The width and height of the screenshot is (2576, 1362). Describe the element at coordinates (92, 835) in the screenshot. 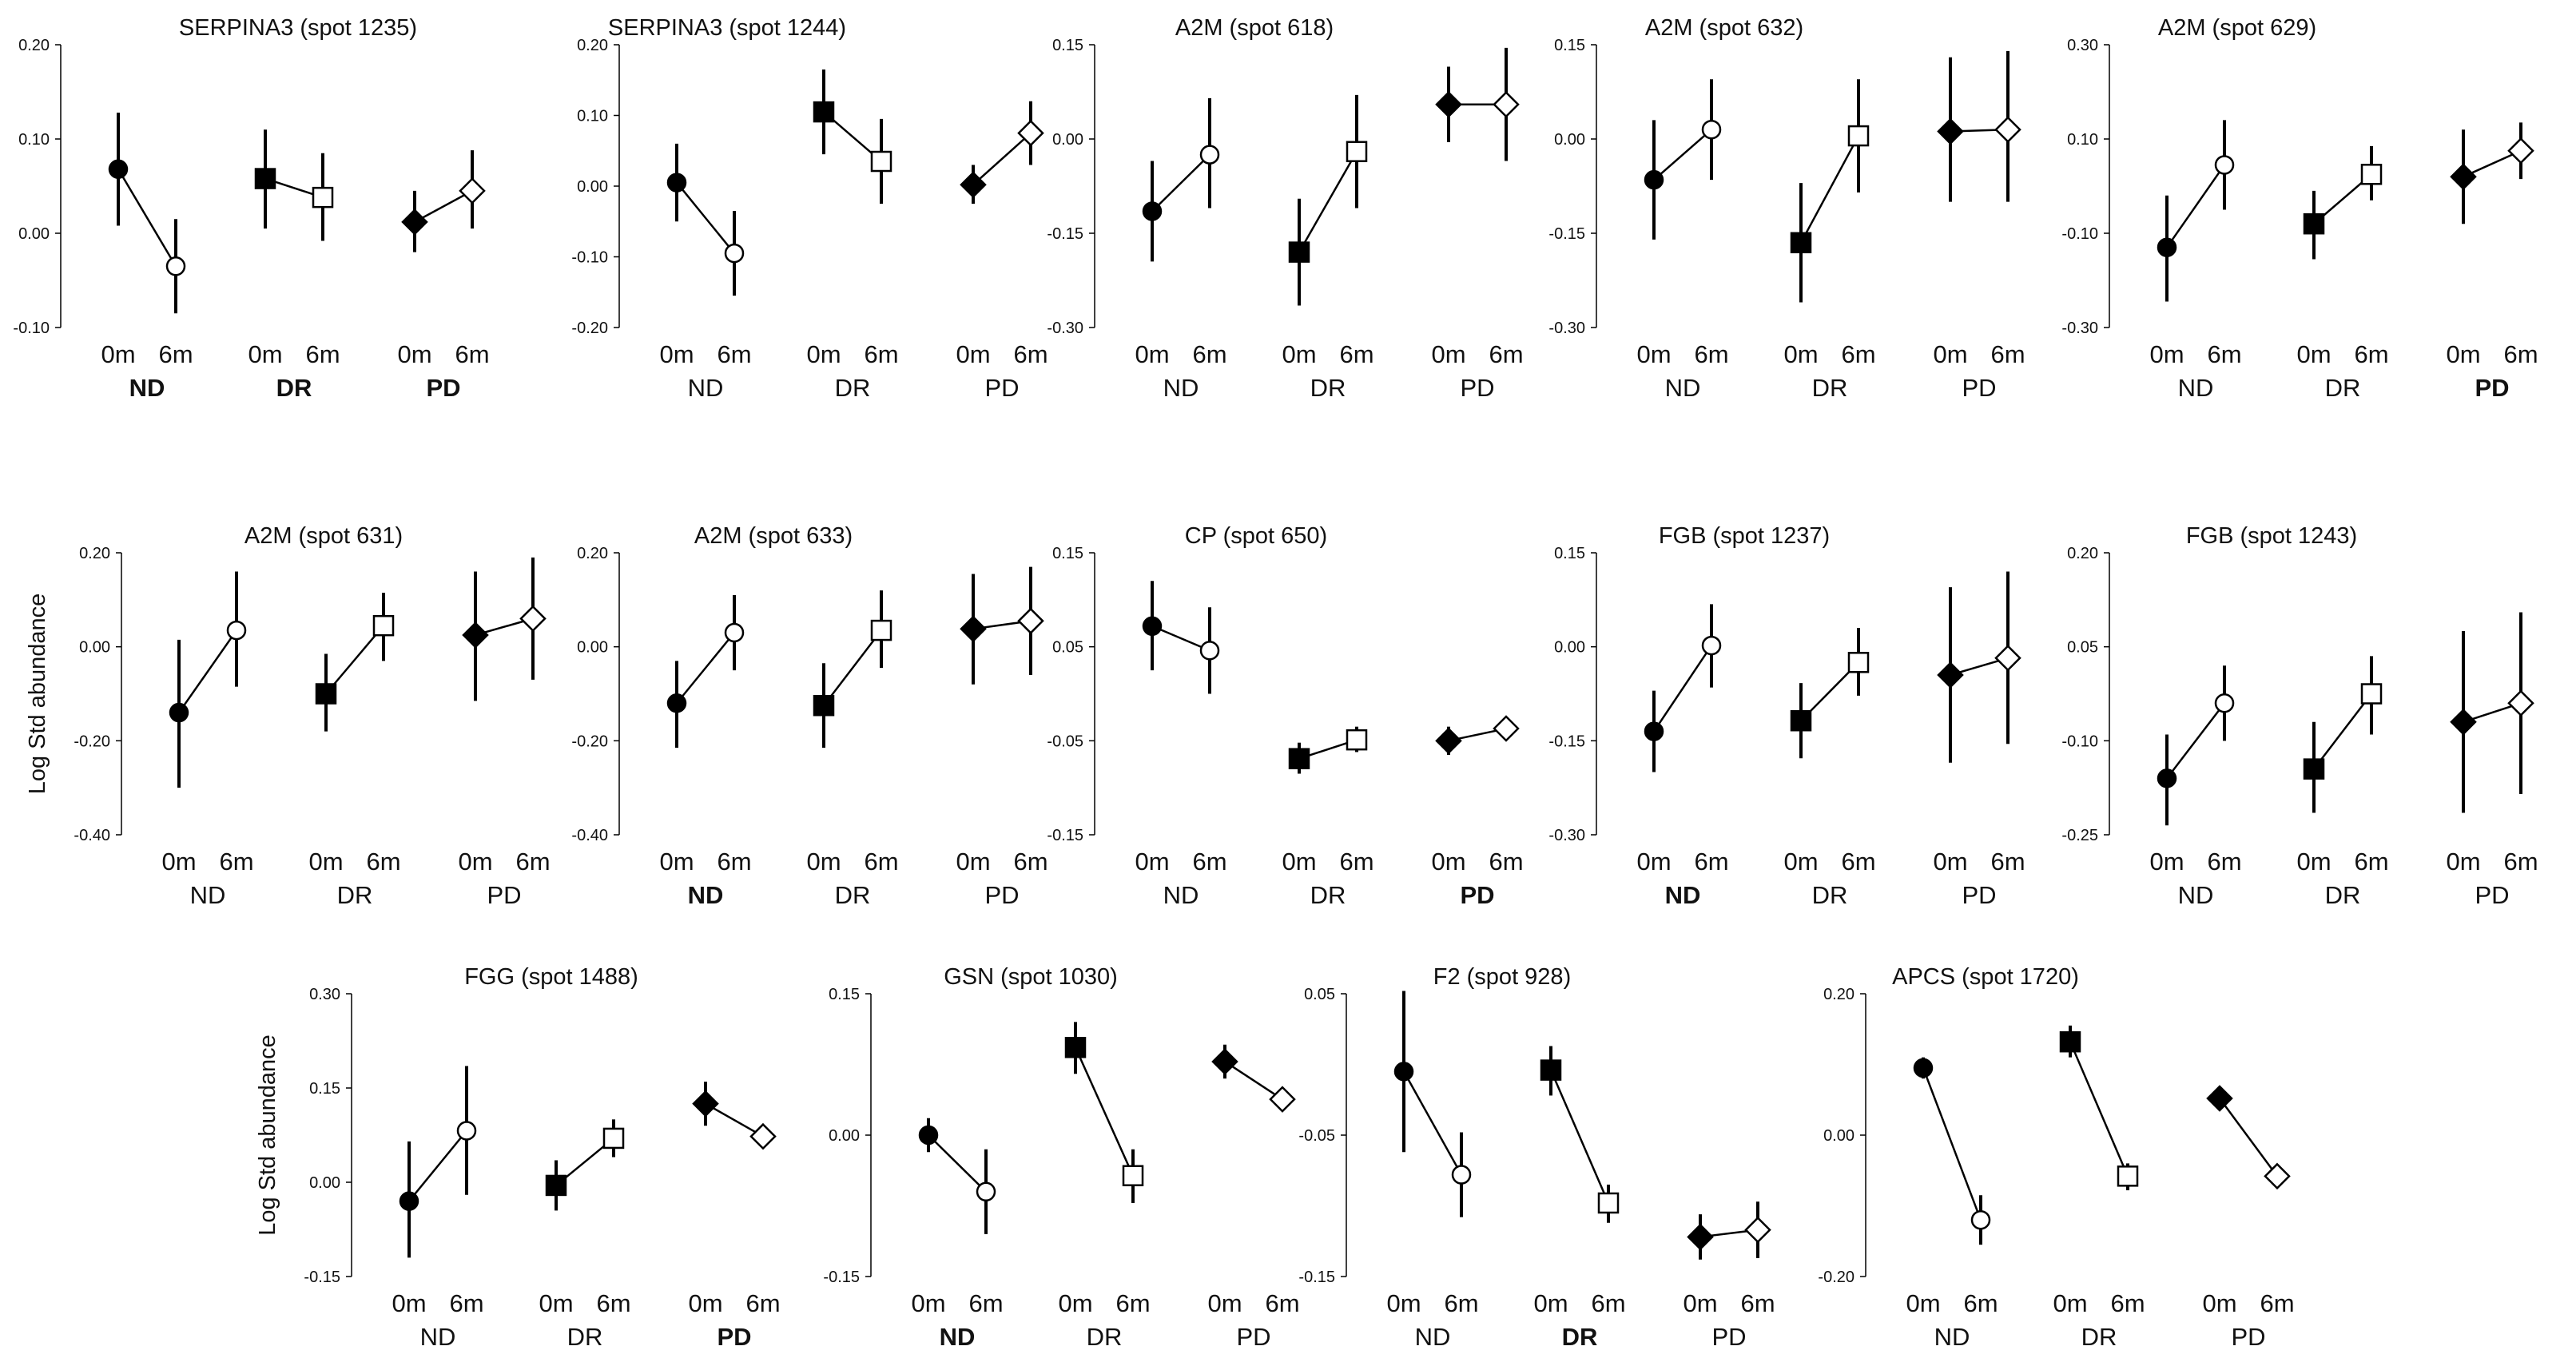

I see `y-tick-label: -0.40` at that location.